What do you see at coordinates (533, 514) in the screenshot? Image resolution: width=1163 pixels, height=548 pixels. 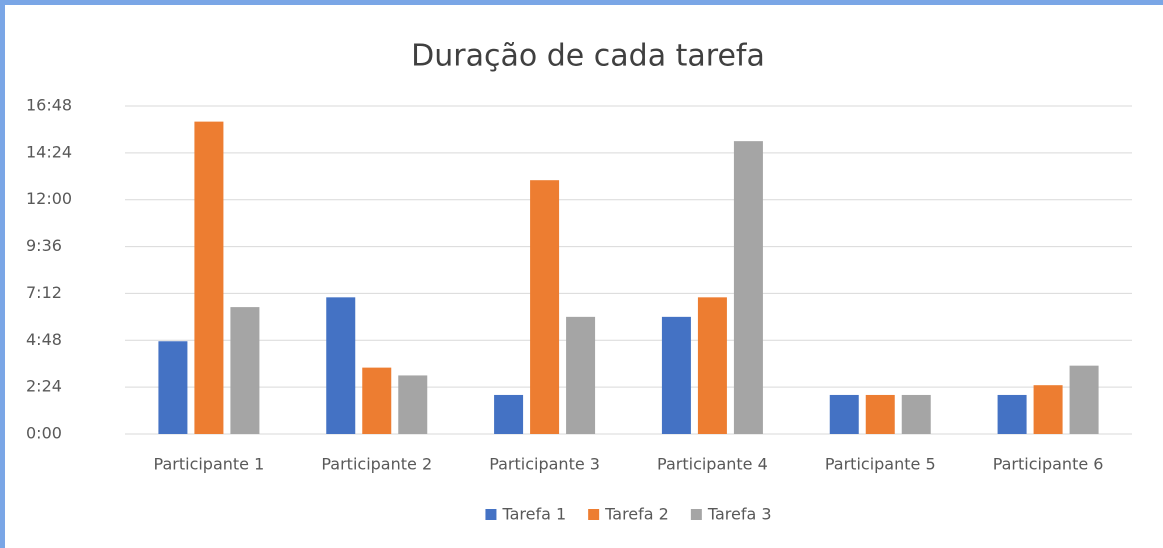 I see `legend-label: Tarefa 1` at bounding box center [533, 514].